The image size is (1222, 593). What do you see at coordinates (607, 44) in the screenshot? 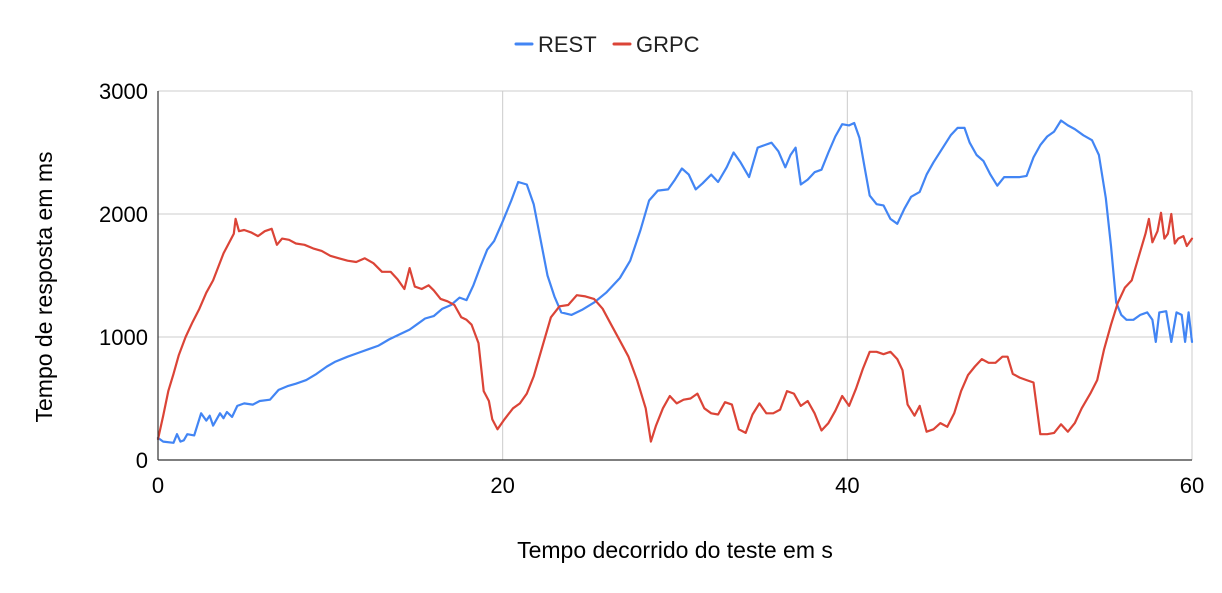
I see `legend: REST GRPC` at bounding box center [607, 44].